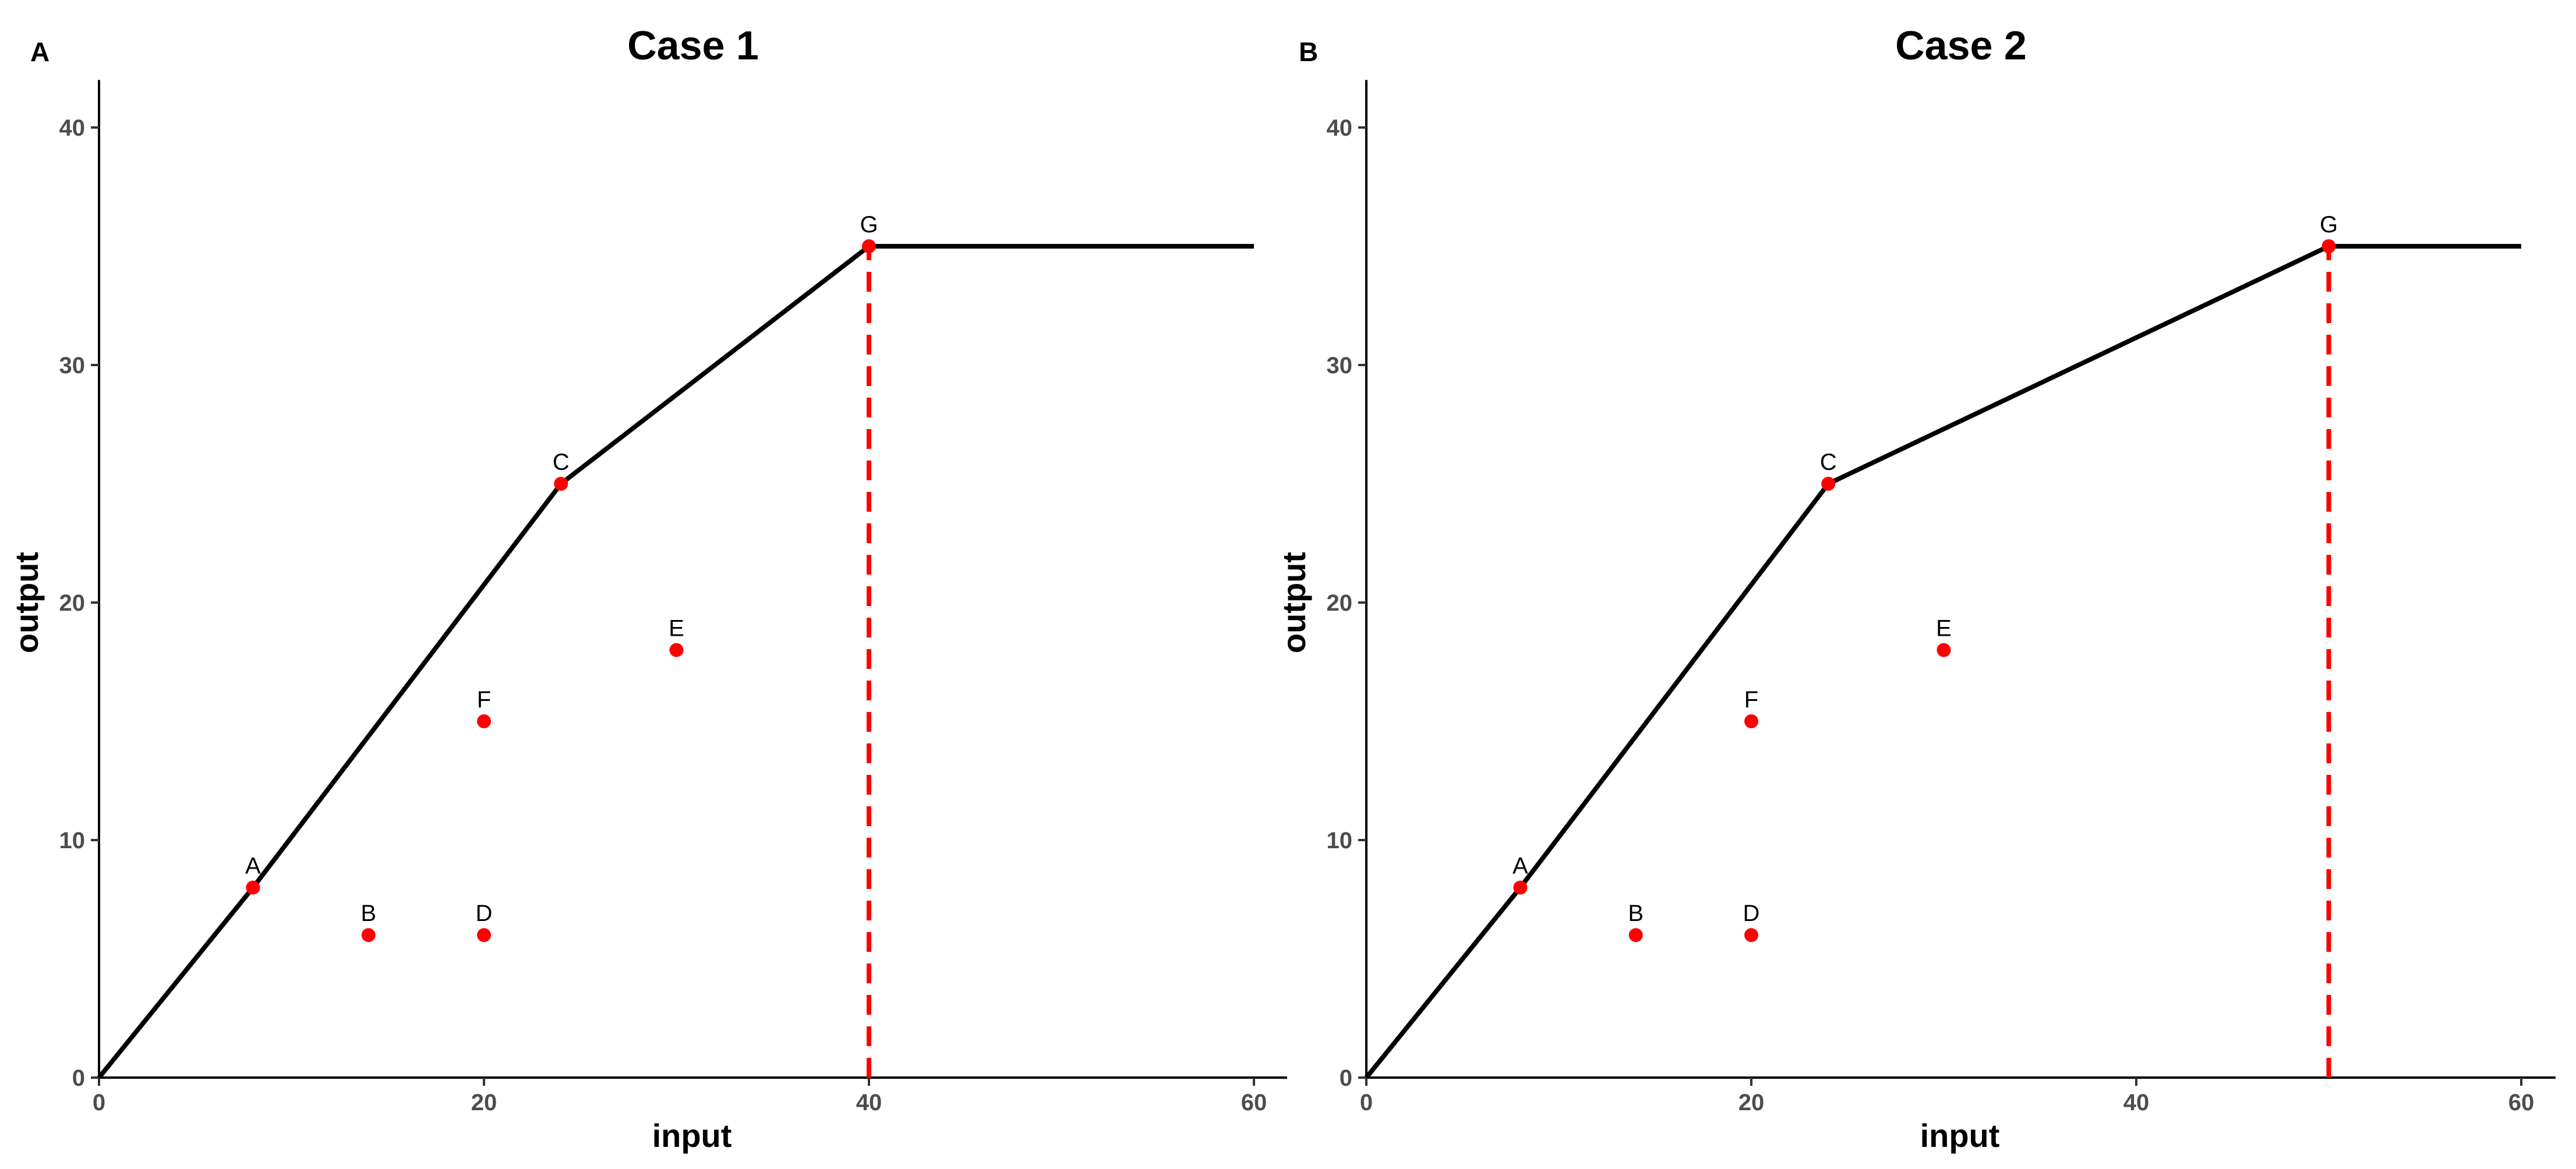 This screenshot has height=1169, width=2576. Describe the element at coordinates (40, 52) in the screenshot. I see `panel-label: A` at that location.